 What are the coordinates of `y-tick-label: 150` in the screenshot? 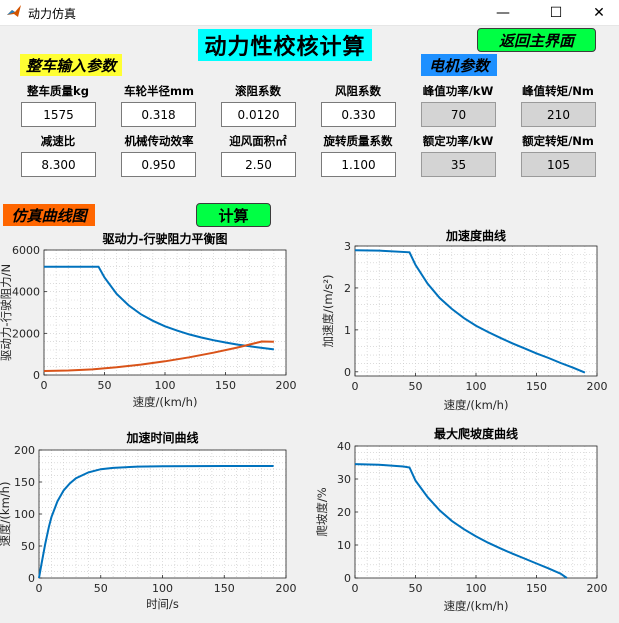 It's located at (24, 482).